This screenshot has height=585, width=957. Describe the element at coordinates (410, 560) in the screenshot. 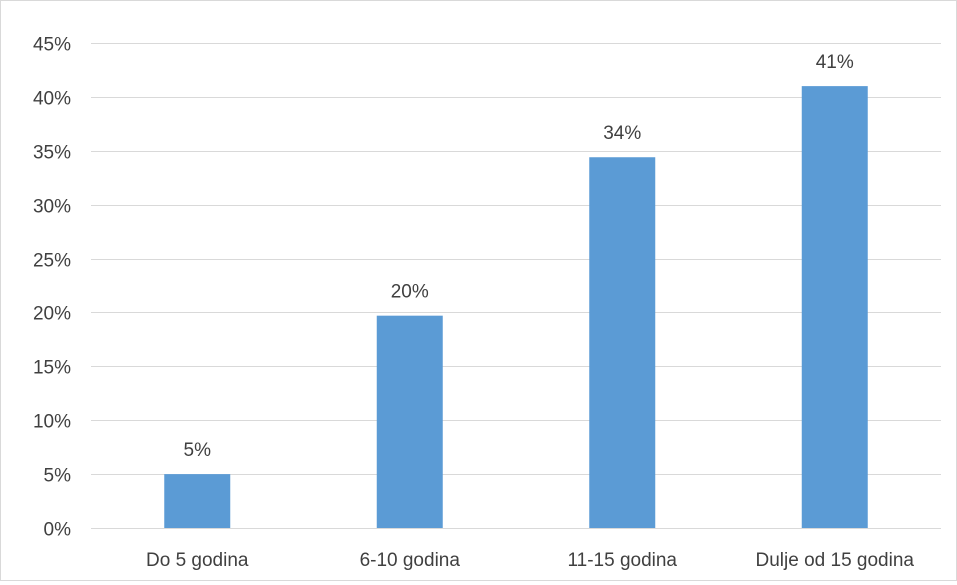

I see `x-category-label: 6-10 godina` at that location.